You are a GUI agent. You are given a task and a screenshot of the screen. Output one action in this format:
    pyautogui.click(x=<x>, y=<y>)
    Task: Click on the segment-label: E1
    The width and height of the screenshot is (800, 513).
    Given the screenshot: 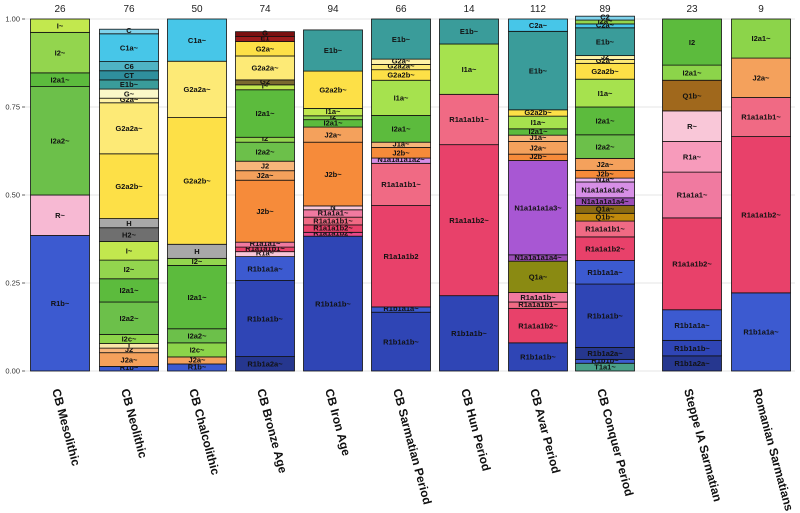 What is the action you would take?
    pyautogui.click(x=264, y=38)
    